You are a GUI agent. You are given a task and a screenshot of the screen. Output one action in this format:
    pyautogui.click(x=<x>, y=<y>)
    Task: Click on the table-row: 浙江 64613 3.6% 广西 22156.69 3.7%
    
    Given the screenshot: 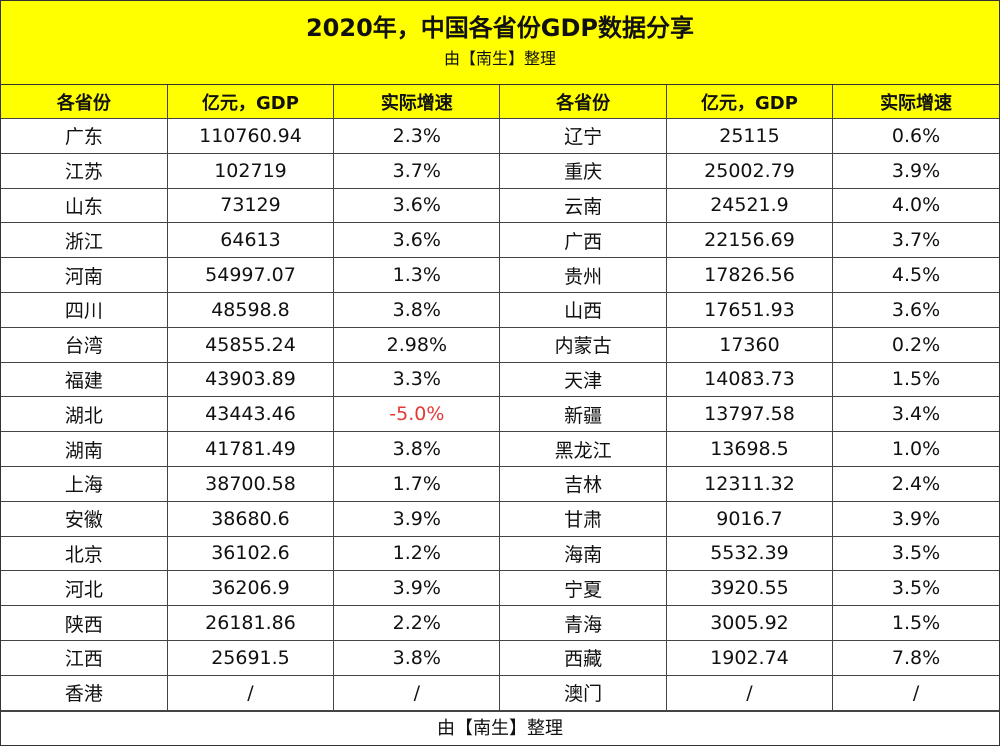 What is the action you would take?
    pyautogui.click(x=500, y=240)
    